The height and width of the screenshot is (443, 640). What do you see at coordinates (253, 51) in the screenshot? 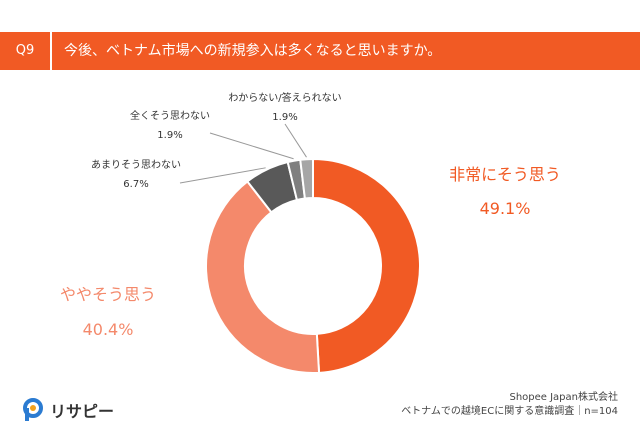
I see `question-text: 今後、ベトナム市場への新規参入は多くなると思いますか。` at bounding box center [253, 51].